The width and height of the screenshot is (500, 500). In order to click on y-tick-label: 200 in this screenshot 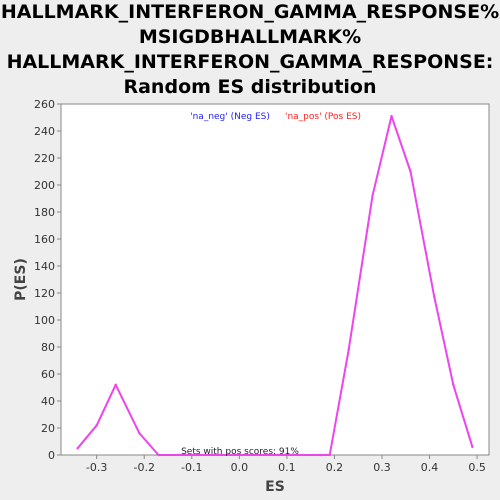, I will do `click(44, 185)`.